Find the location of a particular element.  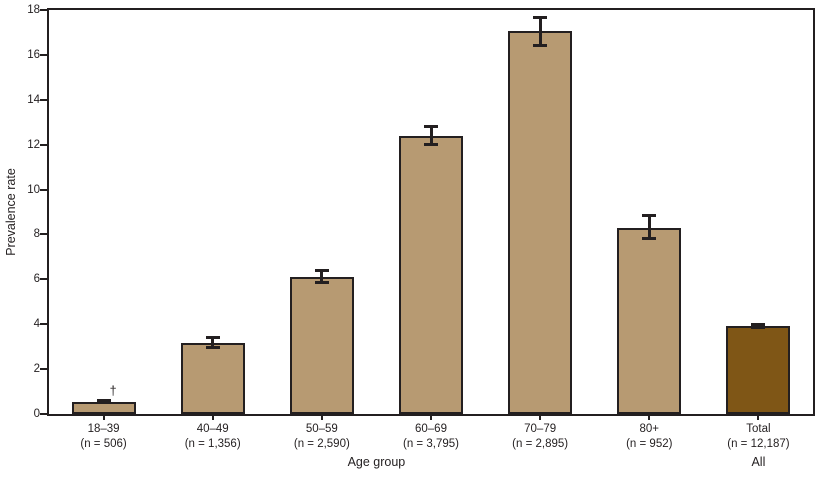

x-category-range: 18–39 is located at coordinates (103, 429).